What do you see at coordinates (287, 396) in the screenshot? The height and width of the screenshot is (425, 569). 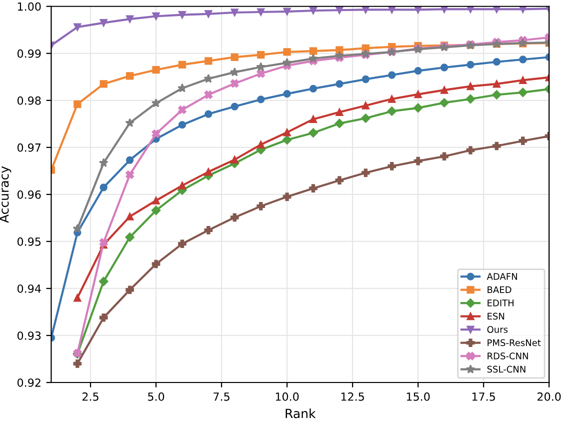 I see `x-tick-label: 10.0` at bounding box center [287, 396].